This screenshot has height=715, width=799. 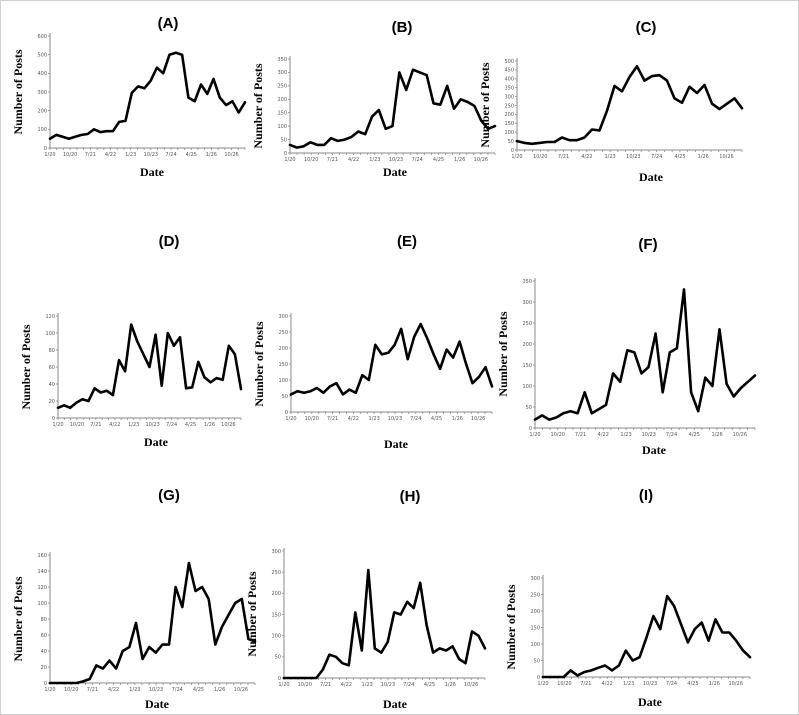 What do you see at coordinates (516, 157) in the screenshot?
I see `x-tick-label-c: 1/20` at bounding box center [516, 157].